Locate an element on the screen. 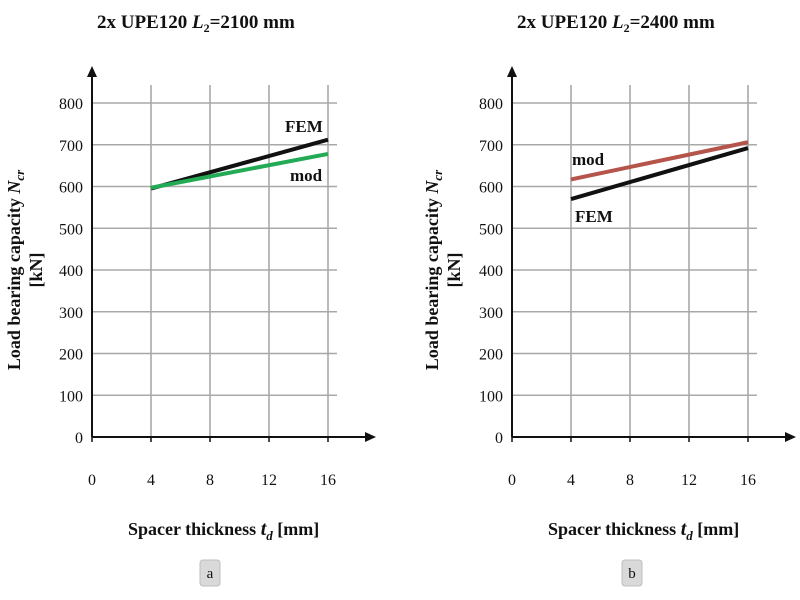  panel-badge-label: a is located at coordinates (210, 574).